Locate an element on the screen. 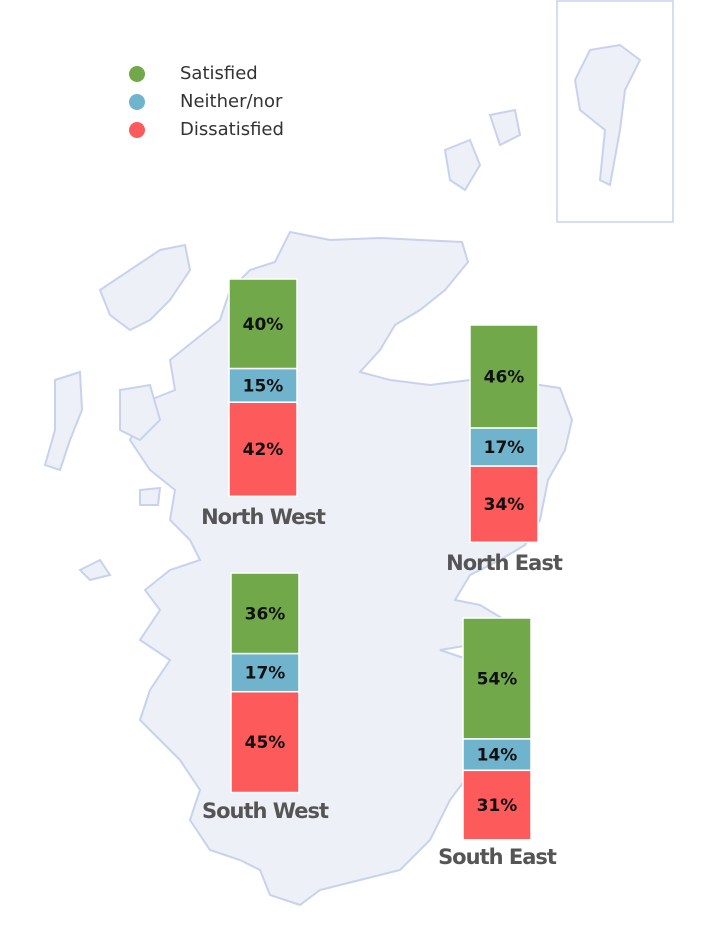  value-label: 14% is located at coordinates (497, 756).